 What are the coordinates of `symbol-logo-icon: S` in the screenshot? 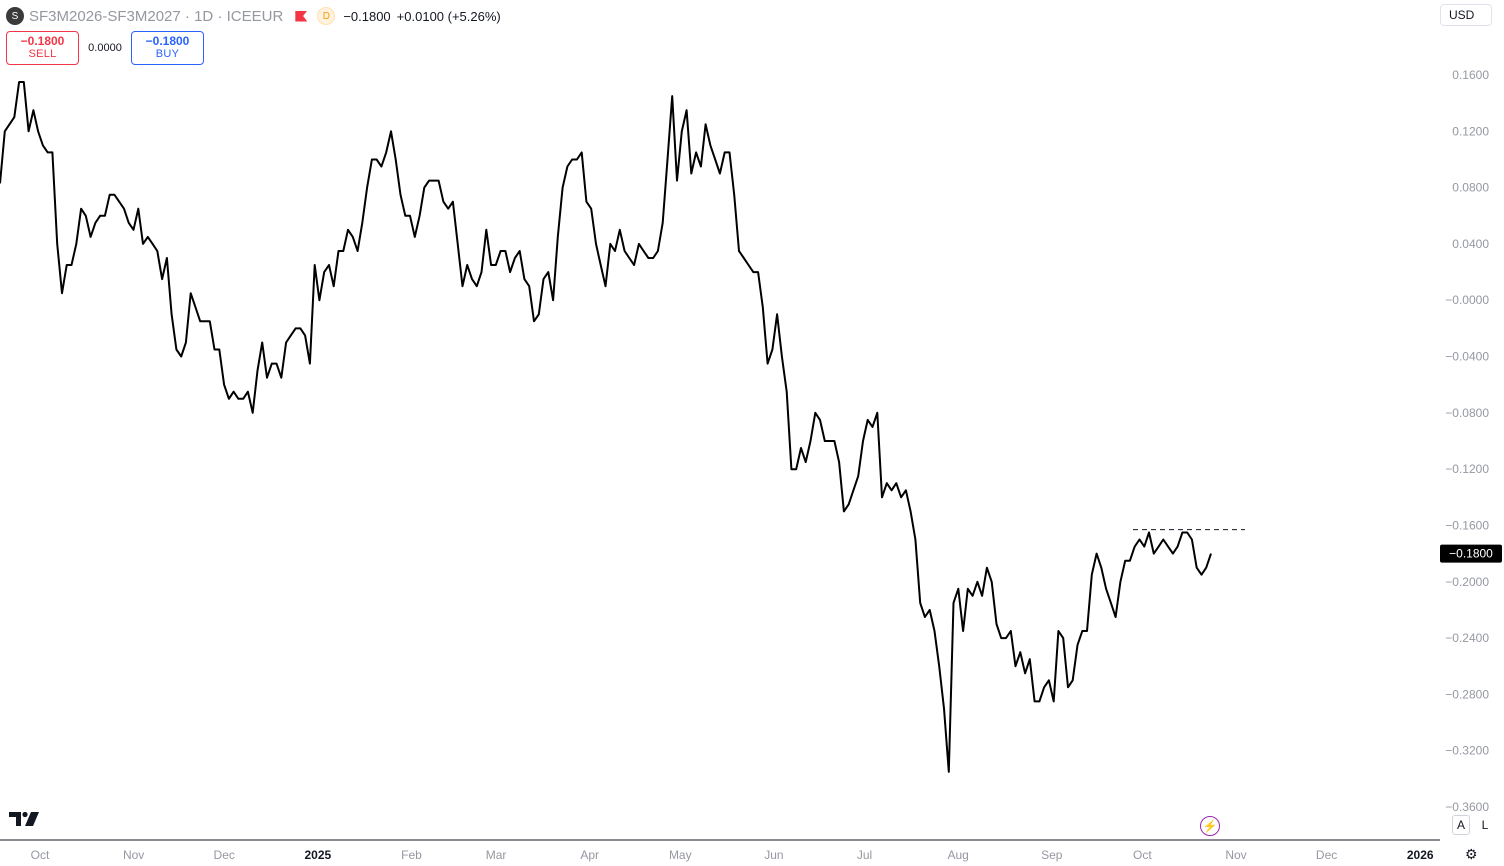 It's located at (15, 16).